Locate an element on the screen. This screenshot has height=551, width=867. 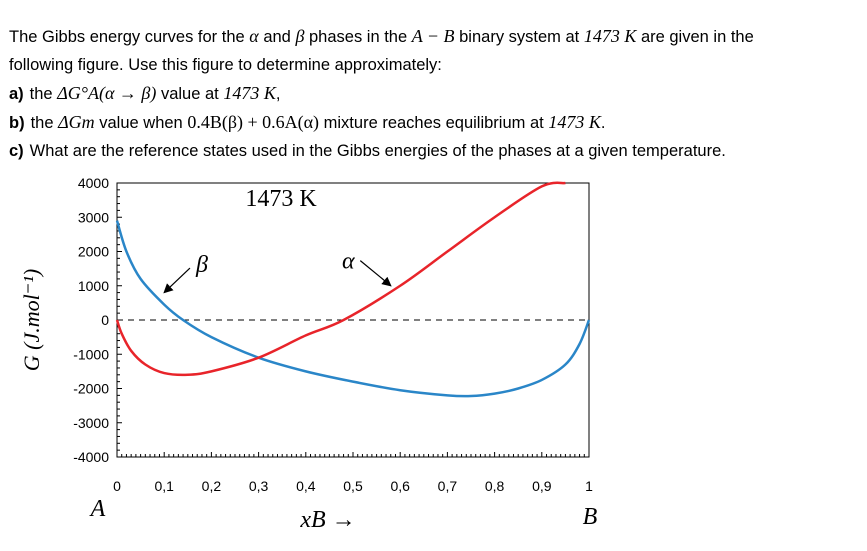
x-tick-label: 0,4 is located at coordinates (306, 486).